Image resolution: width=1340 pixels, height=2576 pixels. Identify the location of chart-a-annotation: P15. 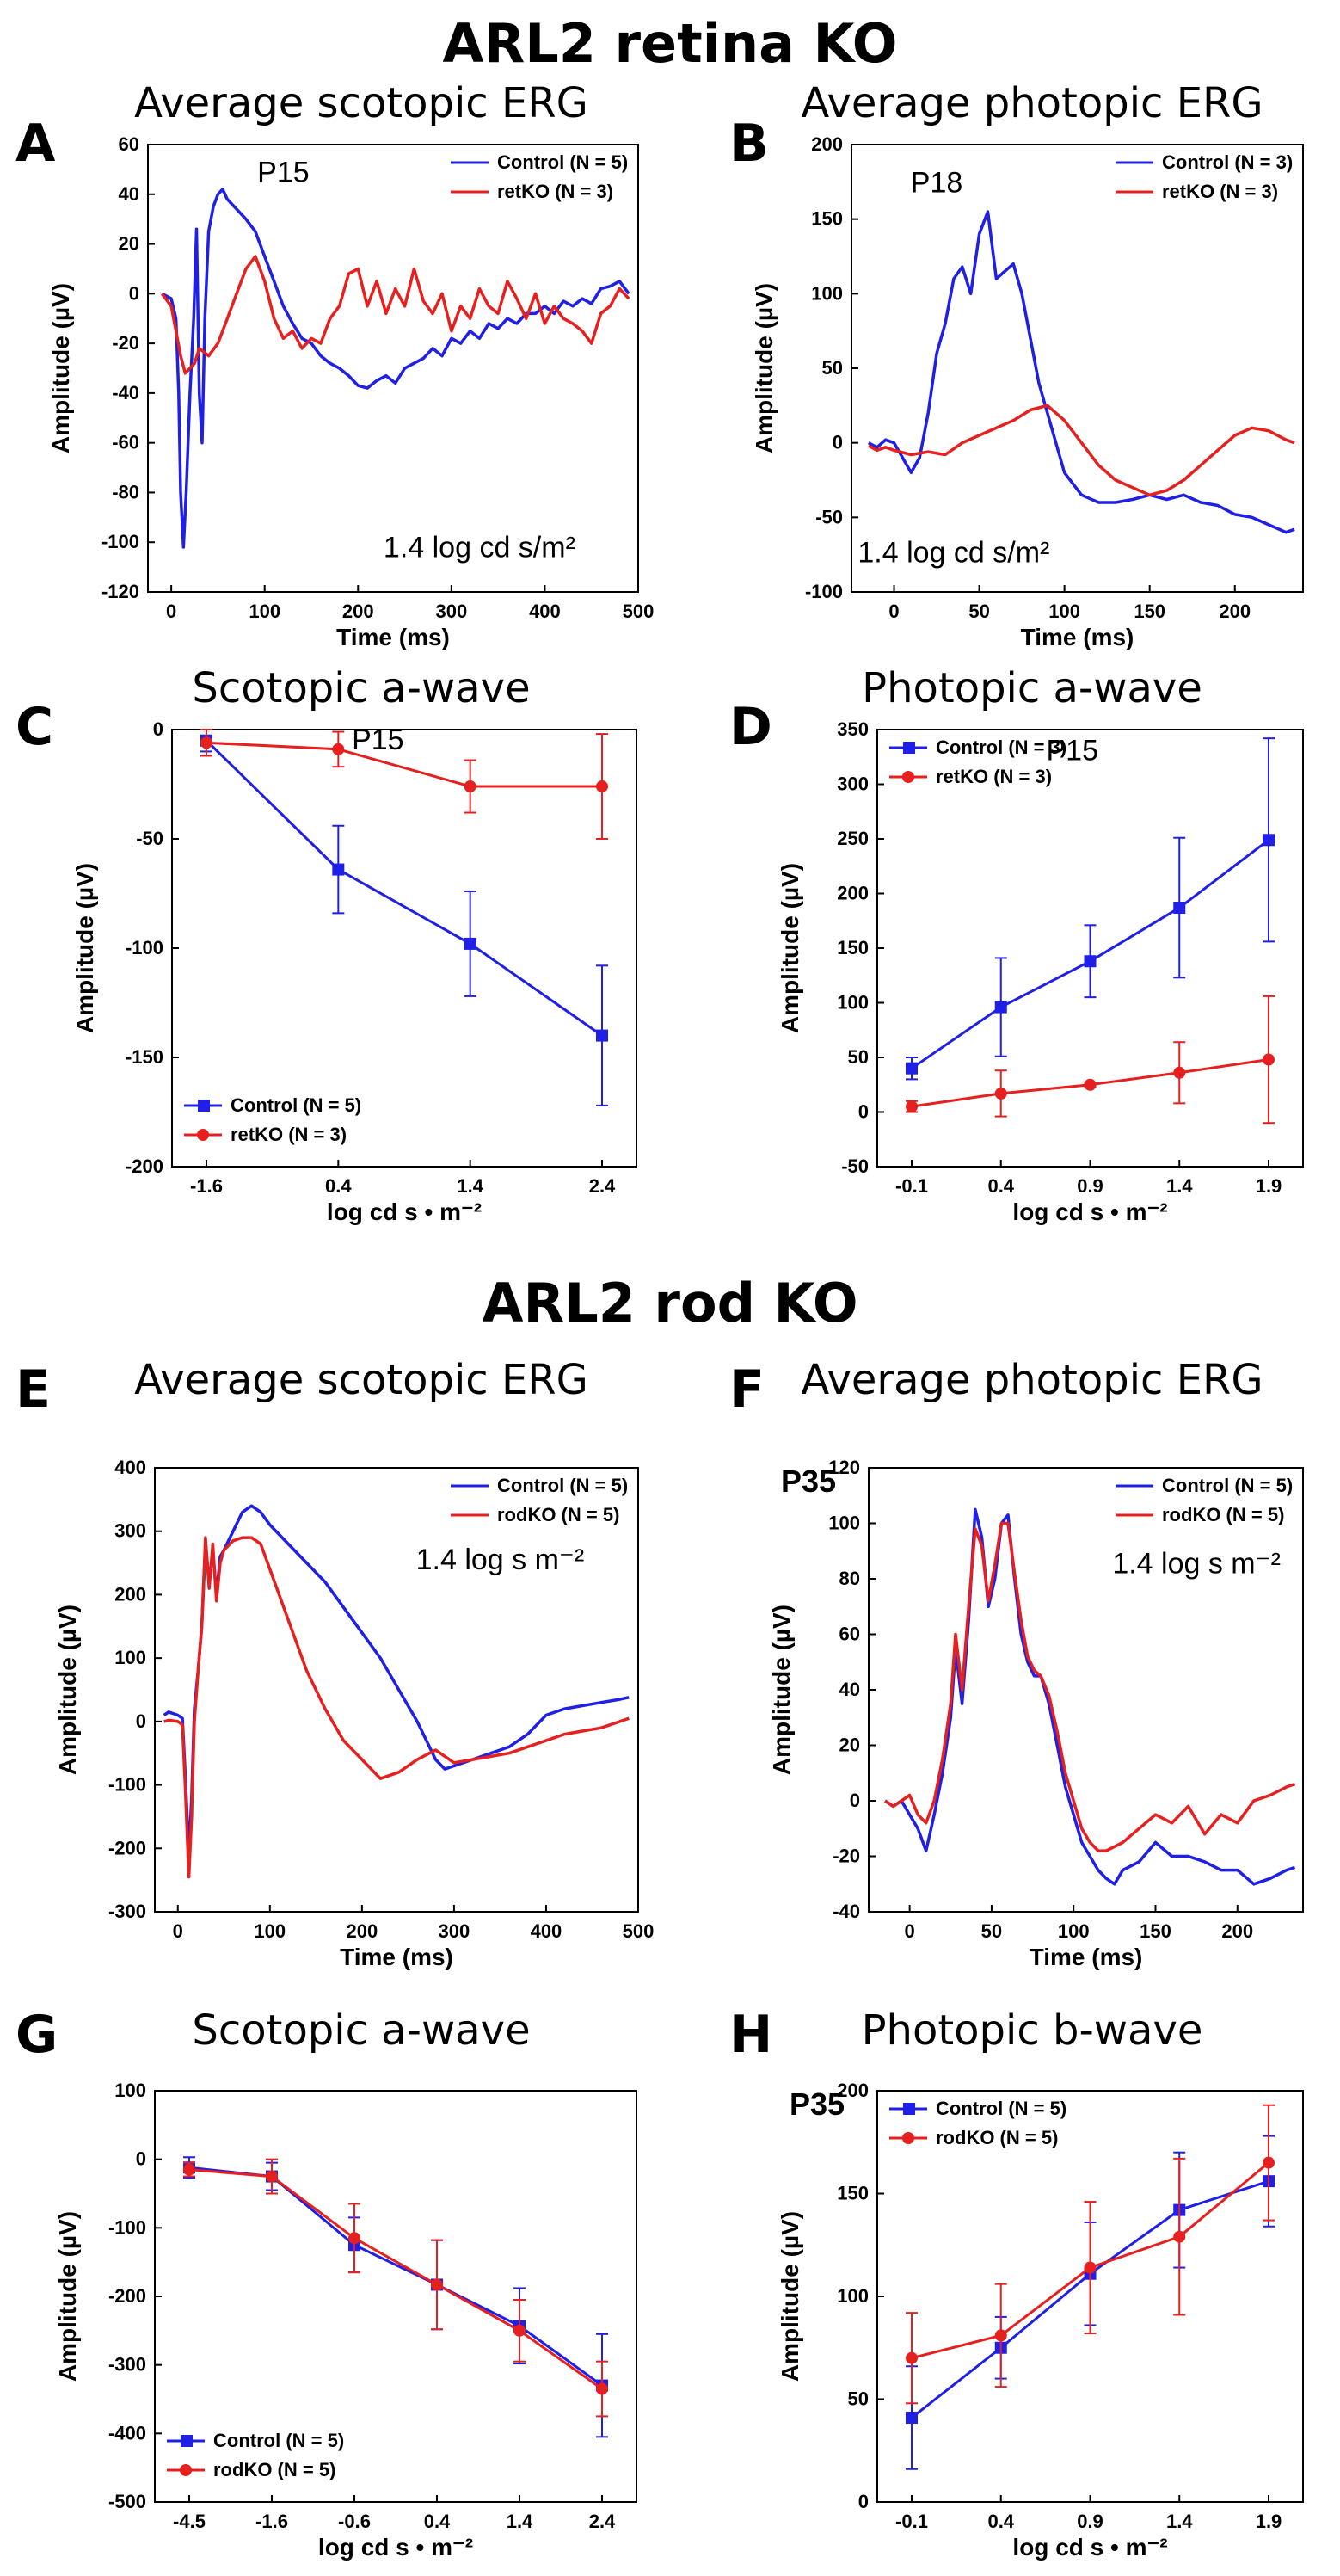
(283, 172).